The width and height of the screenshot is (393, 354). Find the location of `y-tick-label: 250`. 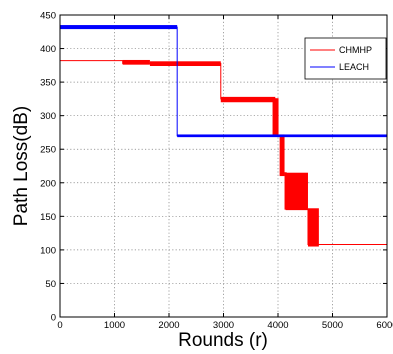

y-tick-label: 250 is located at coordinates (48, 150).